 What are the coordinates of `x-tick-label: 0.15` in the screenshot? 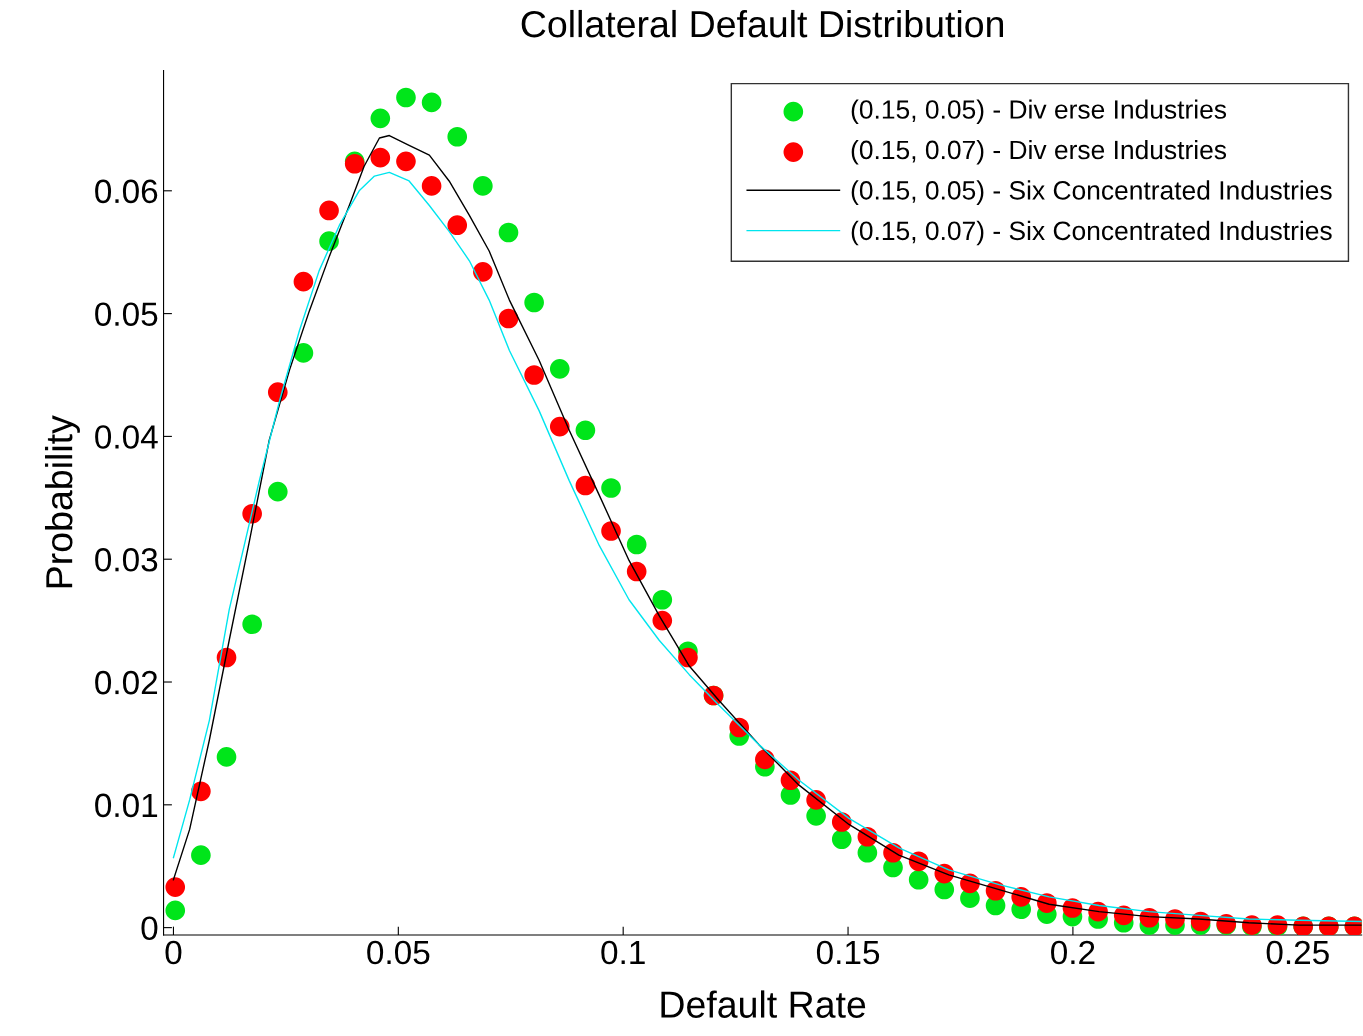 It's located at (848, 952).